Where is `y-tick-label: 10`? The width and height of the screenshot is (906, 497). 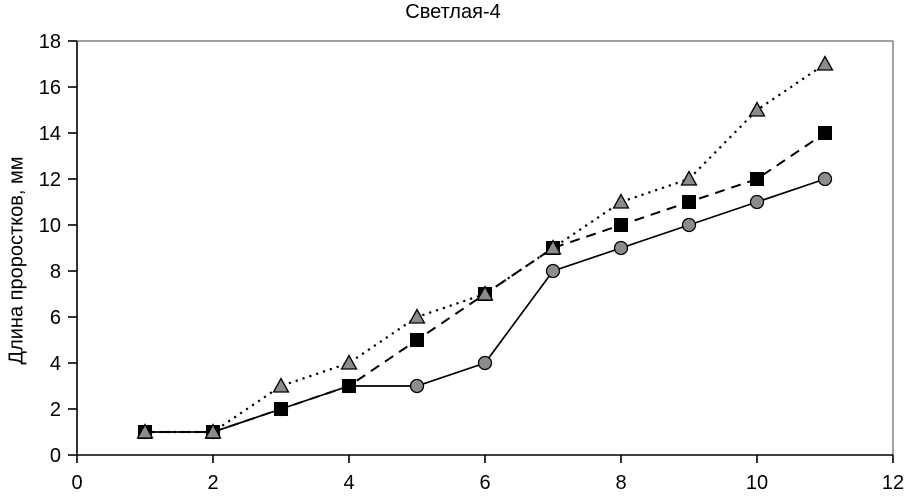
y-tick-label: 10 is located at coordinates (50, 226).